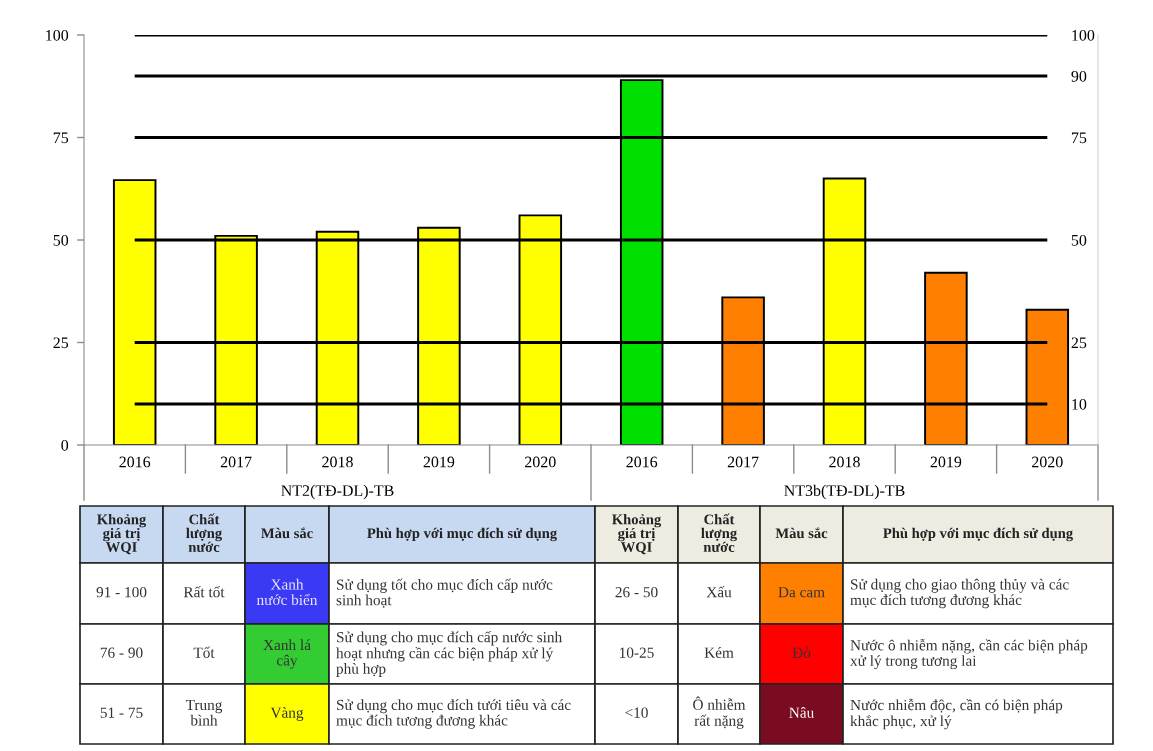  Describe the element at coordinates (204, 592) in the screenshot. I see `text: Rất tốt` at that location.